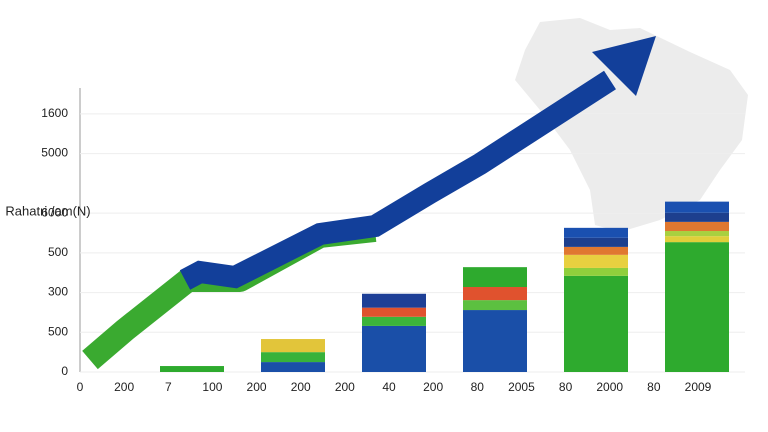  Describe the element at coordinates (168, 387) in the screenshot. I see `x-tick-label: 7` at that location.